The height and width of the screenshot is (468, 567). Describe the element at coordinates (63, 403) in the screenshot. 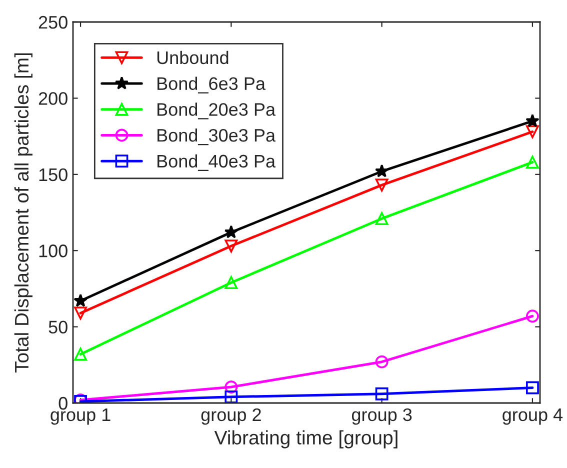

I see `y-tick-label: 0` at that location.